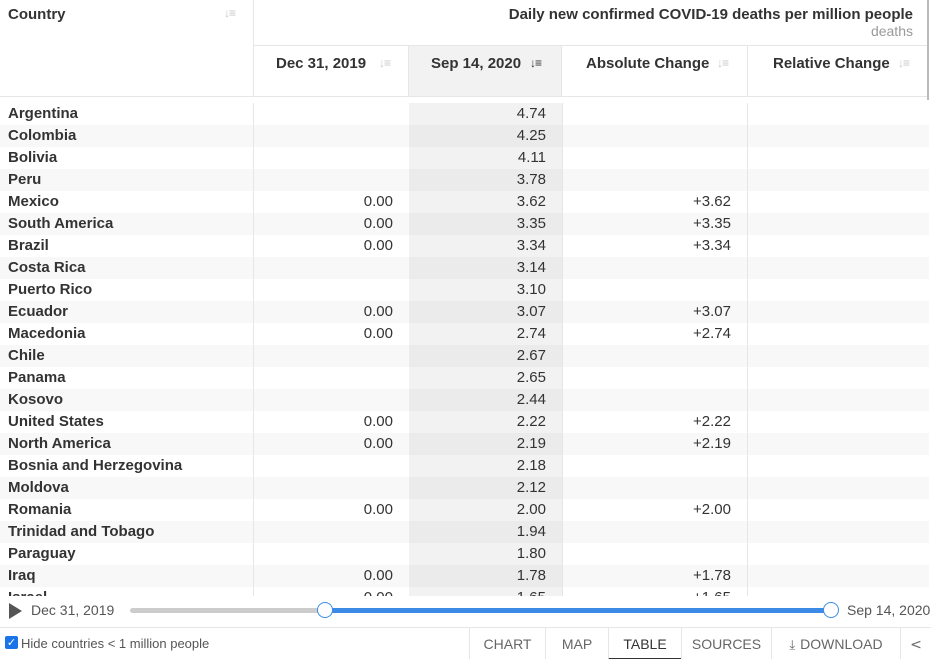 This screenshot has height=659, width=931. I want to click on column-header-label: Relative Change, so click(831, 63).